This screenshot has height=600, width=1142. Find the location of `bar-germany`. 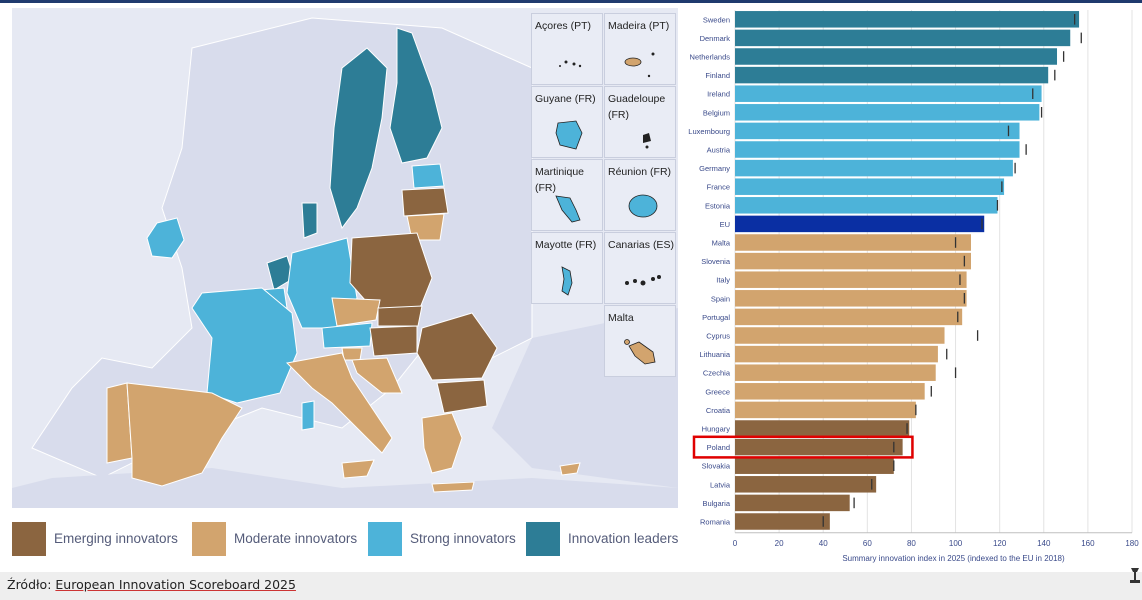

bar-germany is located at coordinates (874, 168).